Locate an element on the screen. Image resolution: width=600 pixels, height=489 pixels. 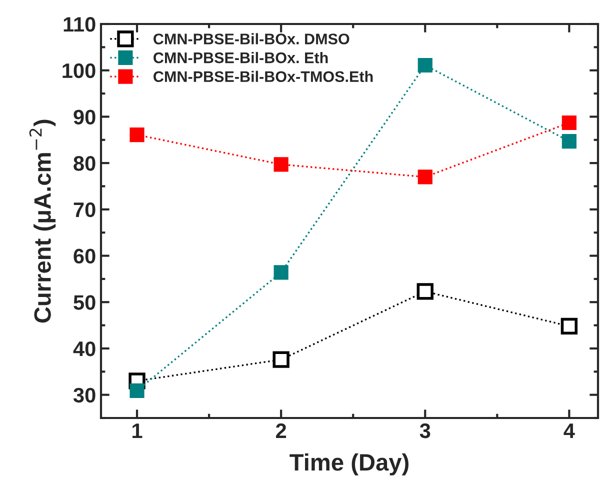
legend-label: CMN-PBSE-Bil-BOx. Eth is located at coordinates (241, 58).